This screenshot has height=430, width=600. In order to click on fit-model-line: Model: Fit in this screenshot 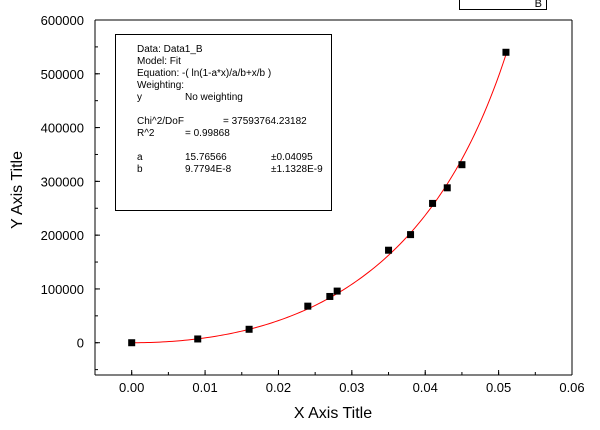, I will do `click(159, 61)`.